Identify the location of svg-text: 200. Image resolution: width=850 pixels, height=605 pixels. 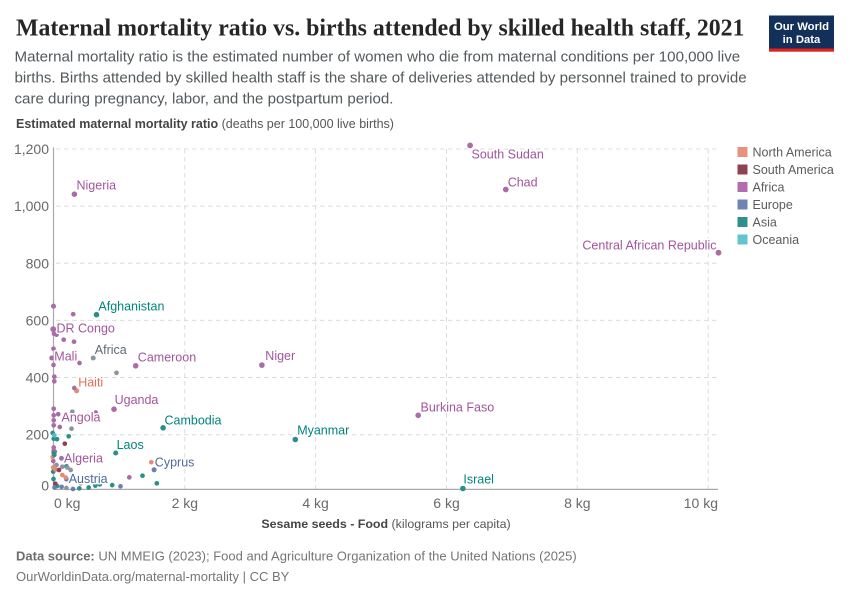
(38, 435).